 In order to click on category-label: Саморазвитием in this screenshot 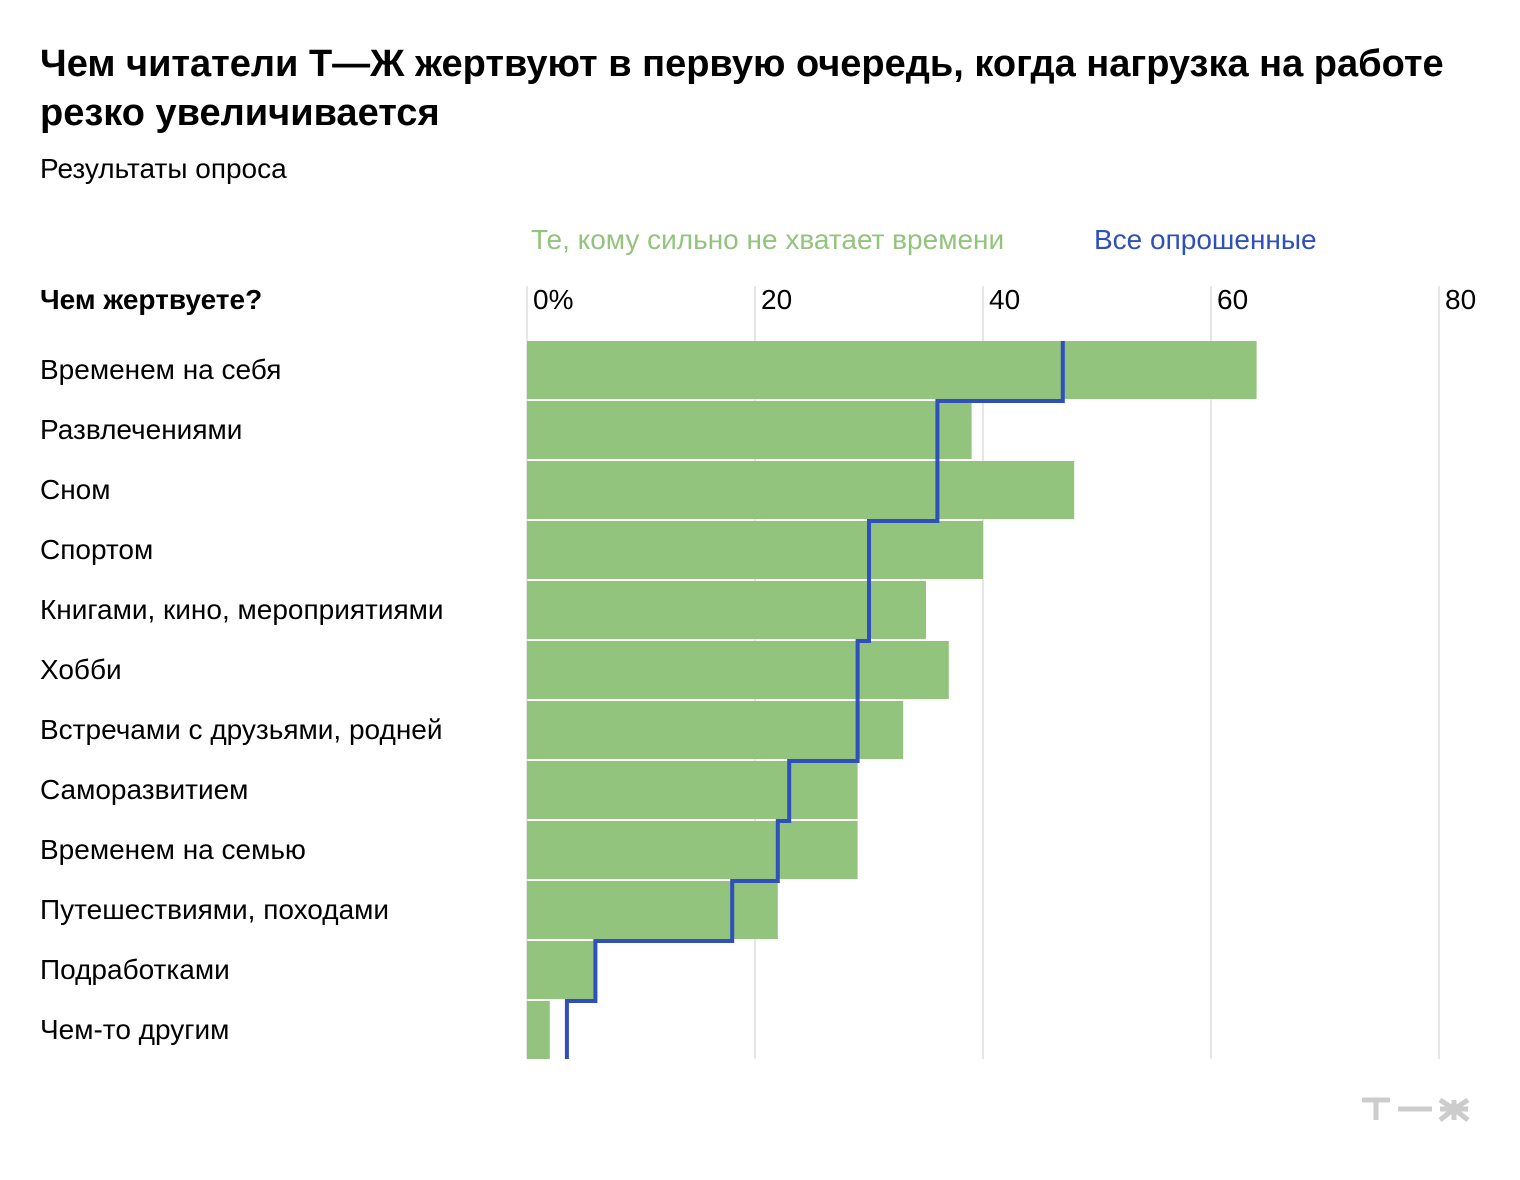, I will do `click(144, 789)`.